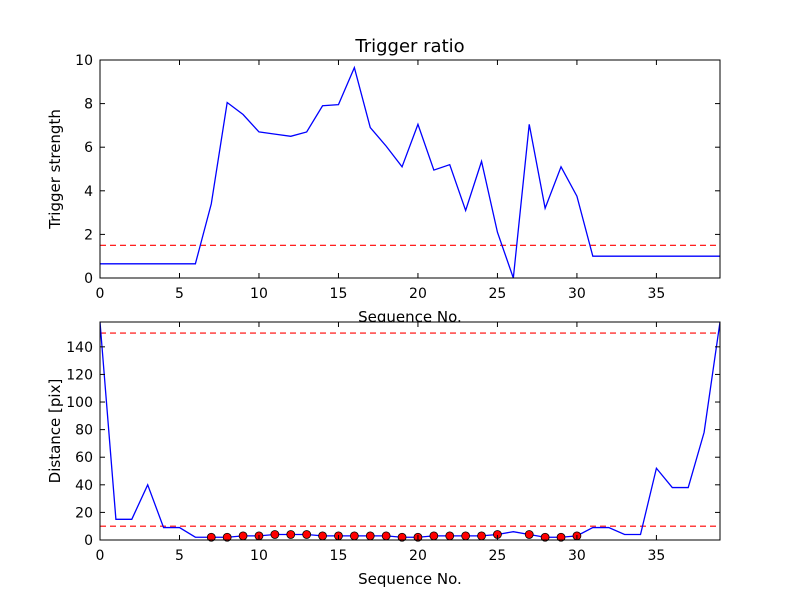  Describe the element at coordinates (79, 403) in the screenshot. I see `bottom-y-tick-label: 100` at that location.